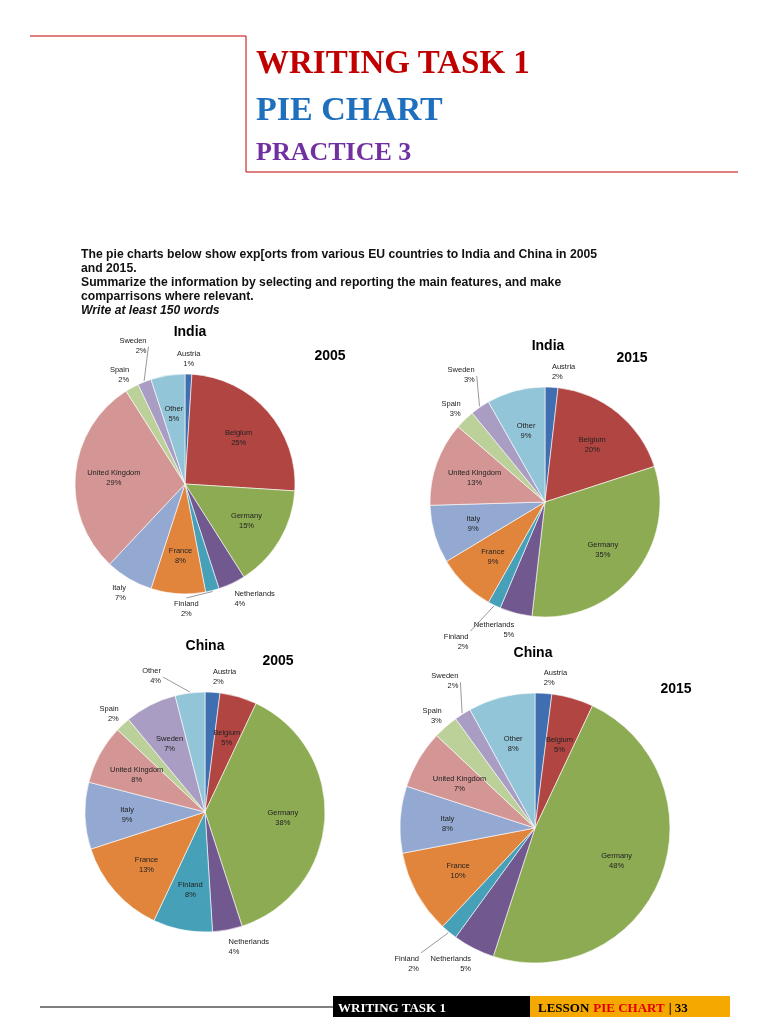 The image size is (768, 1024). I want to click on text: | 33, so click(678, 1007).